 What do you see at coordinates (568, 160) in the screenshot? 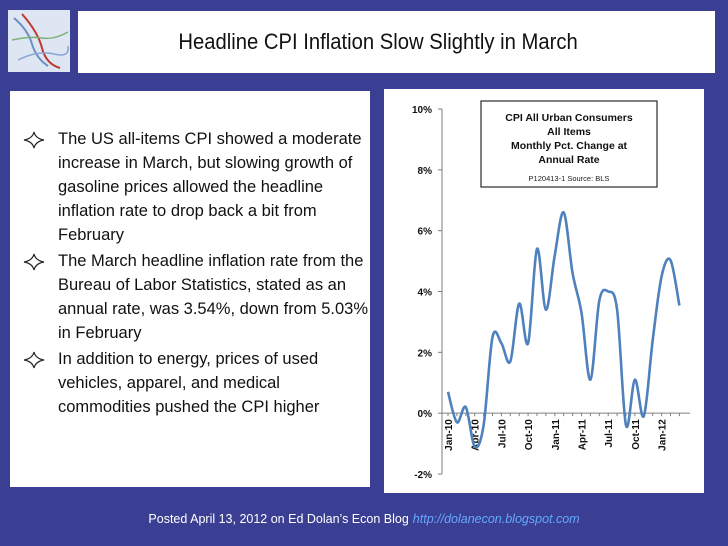
I see `chart-title-line: Annual Rate` at bounding box center [568, 160].